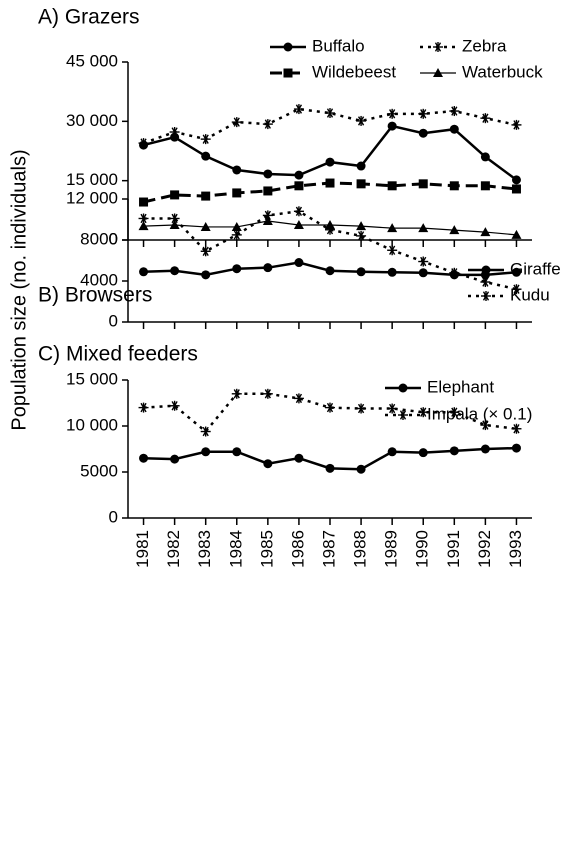  What do you see at coordinates (266, 549) in the screenshot?
I see `x-tick-label: 1985` at bounding box center [266, 549].